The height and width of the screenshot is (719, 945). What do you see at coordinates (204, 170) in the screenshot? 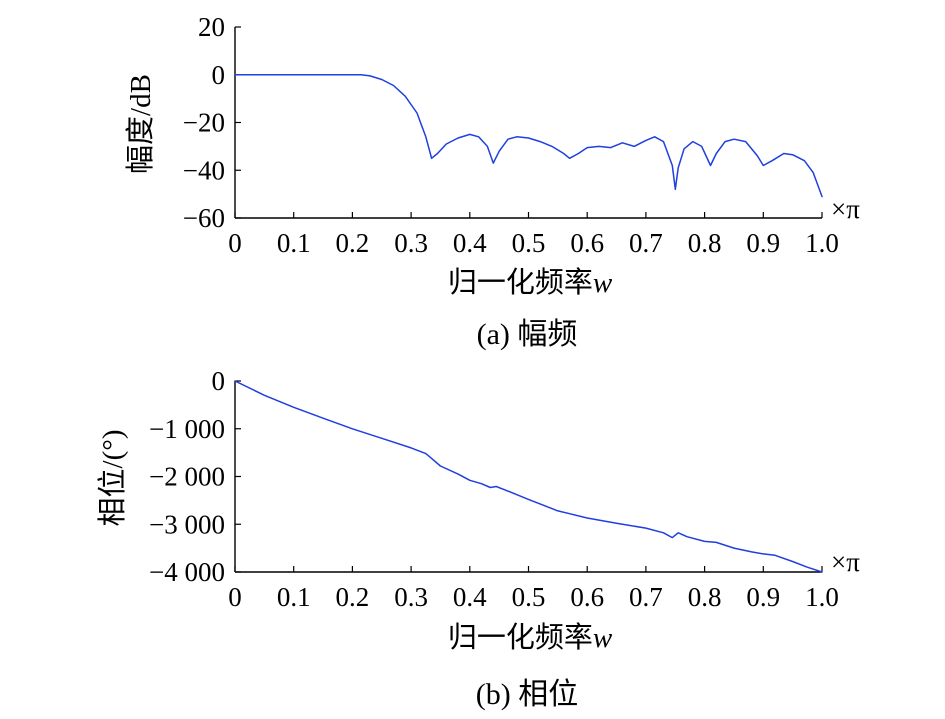
I see `magnitude-y-tick-label: −40` at bounding box center [204, 170].